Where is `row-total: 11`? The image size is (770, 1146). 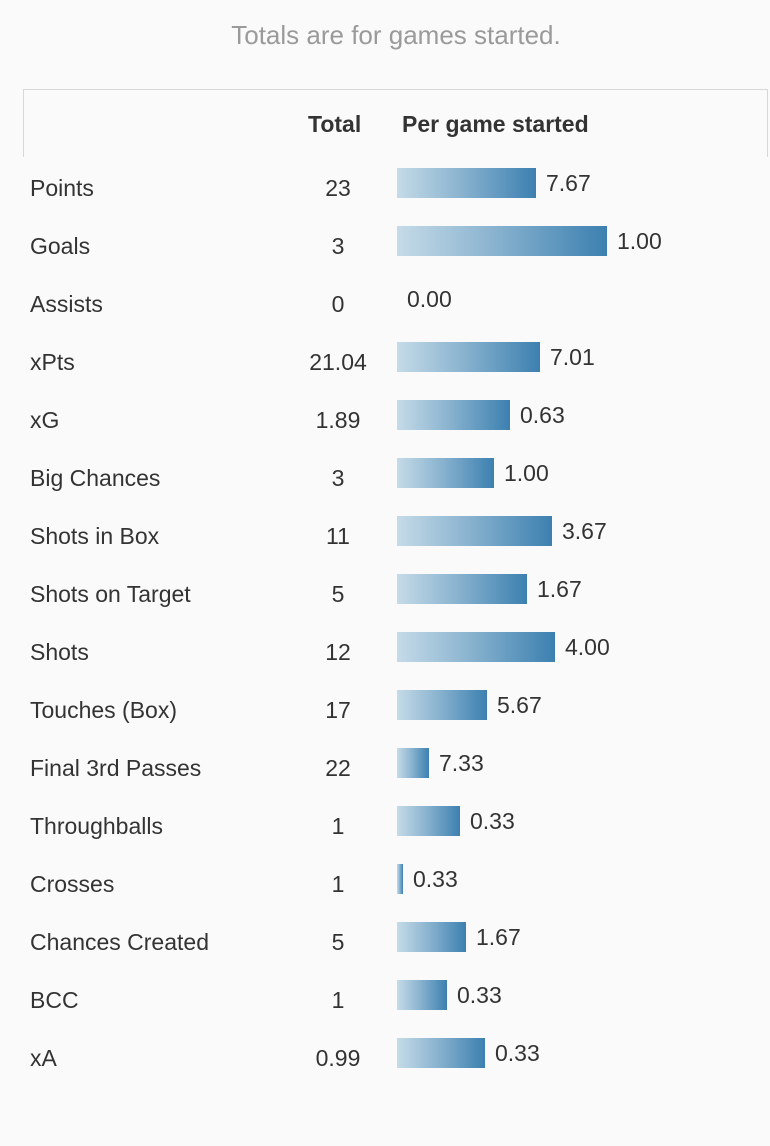
row-total: 11 is located at coordinates (338, 536).